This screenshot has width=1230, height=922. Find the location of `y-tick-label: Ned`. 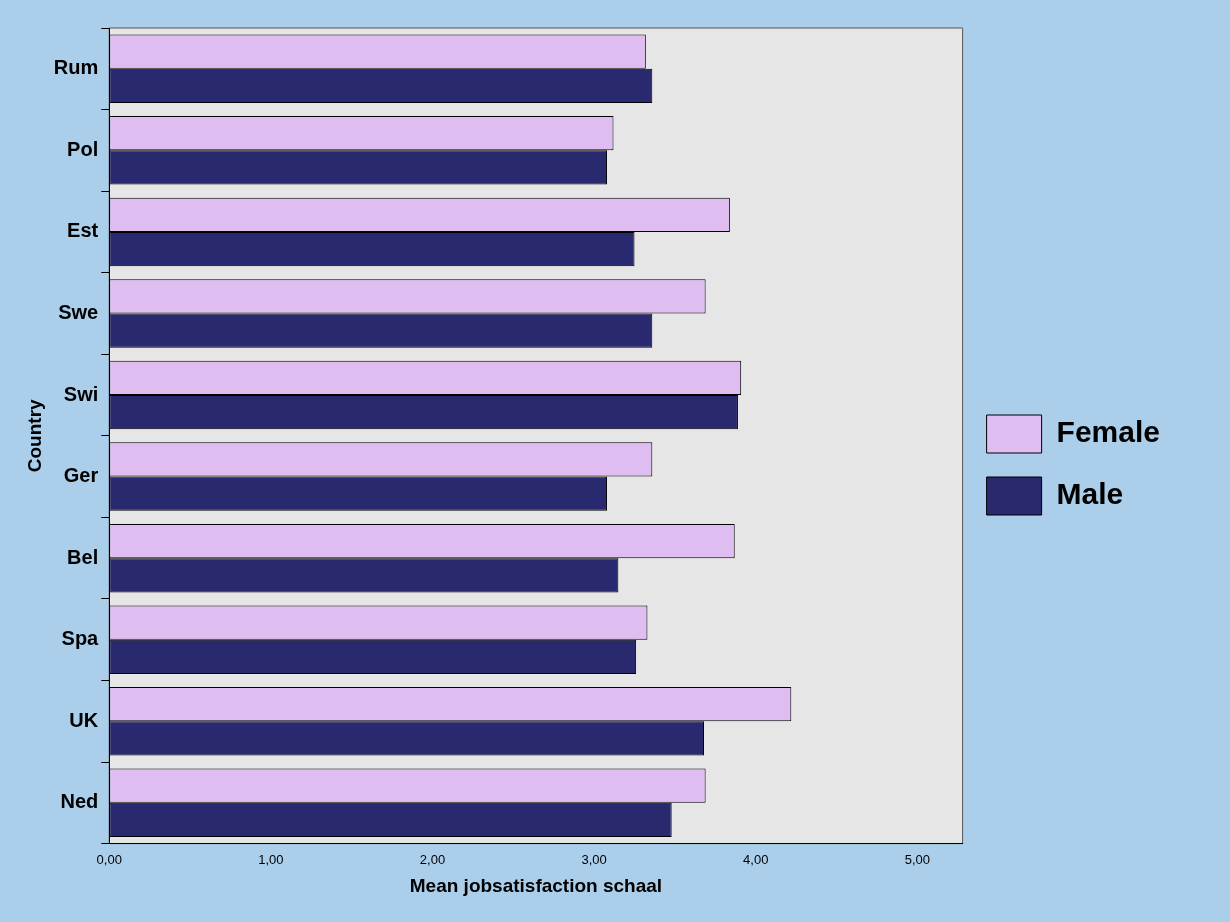

y-tick-label: Ned is located at coordinates (79, 801).